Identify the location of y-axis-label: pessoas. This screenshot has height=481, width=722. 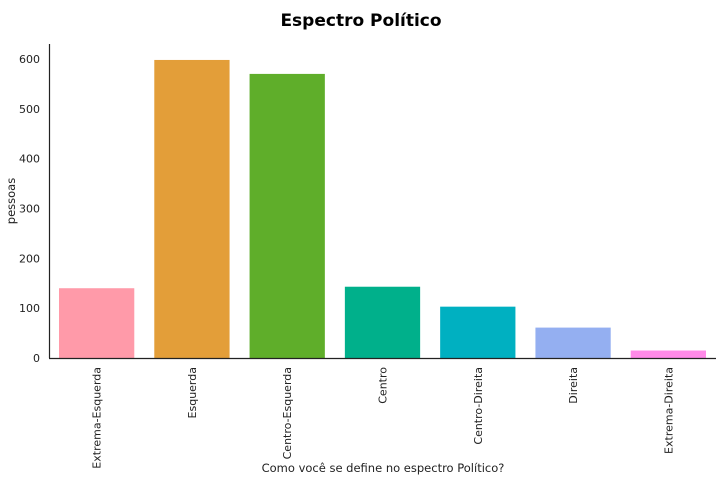
(11, 201).